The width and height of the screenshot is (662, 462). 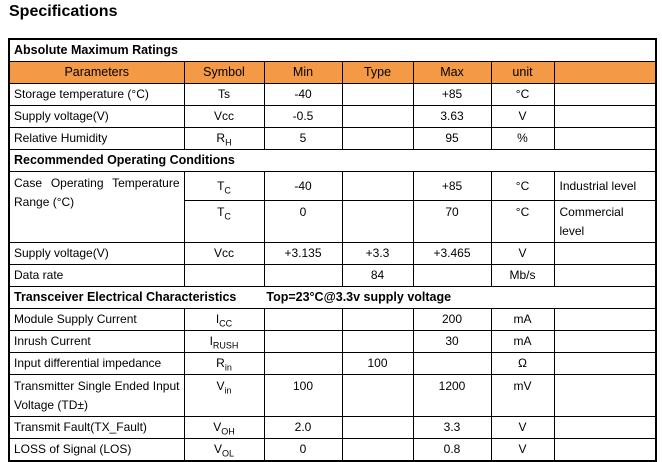 What do you see at coordinates (332, 341) in the screenshot?
I see `table-row-inrush-current: Inrush Current IRUSH 30 mA` at bounding box center [332, 341].